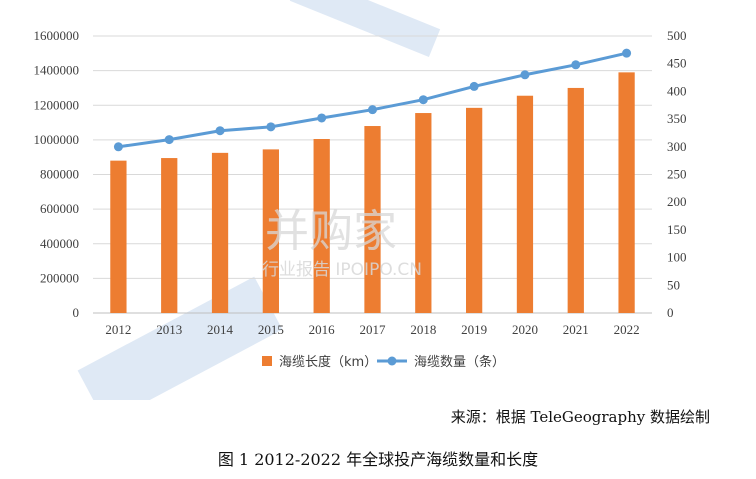 The width and height of the screenshot is (756, 479). Describe the element at coordinates (331, 231) in the screenshot. I see `watermark-main-text: 并购家` at that location.